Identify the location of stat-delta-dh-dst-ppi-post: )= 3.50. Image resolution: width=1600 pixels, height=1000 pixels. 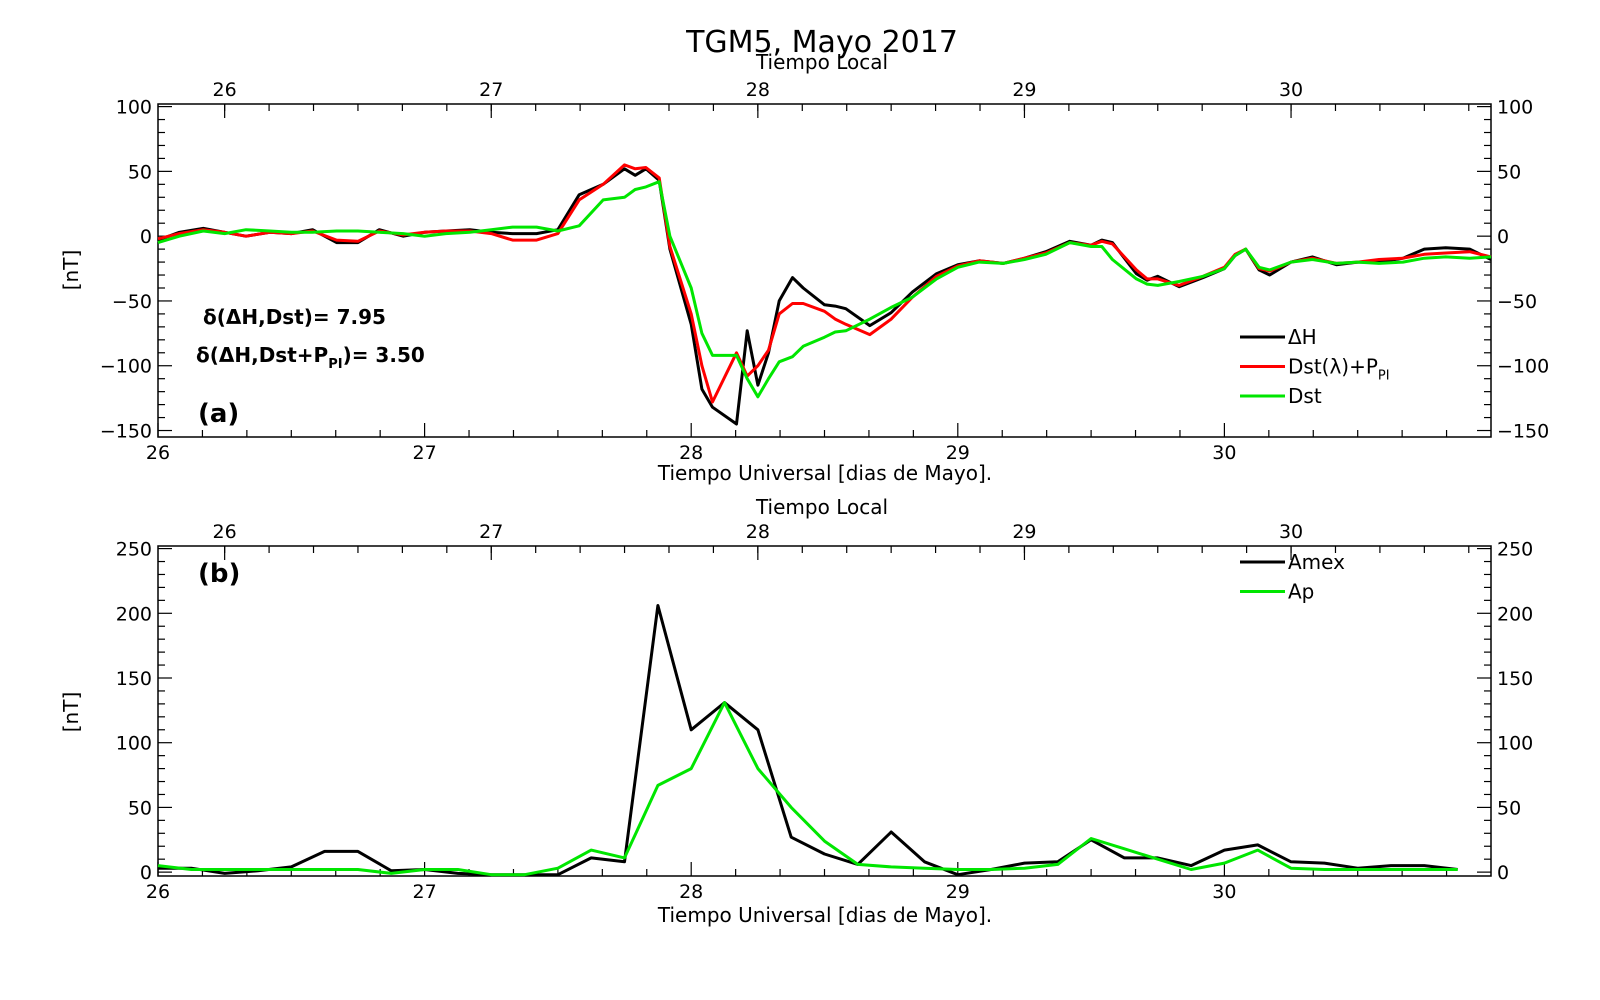
(384, 355).